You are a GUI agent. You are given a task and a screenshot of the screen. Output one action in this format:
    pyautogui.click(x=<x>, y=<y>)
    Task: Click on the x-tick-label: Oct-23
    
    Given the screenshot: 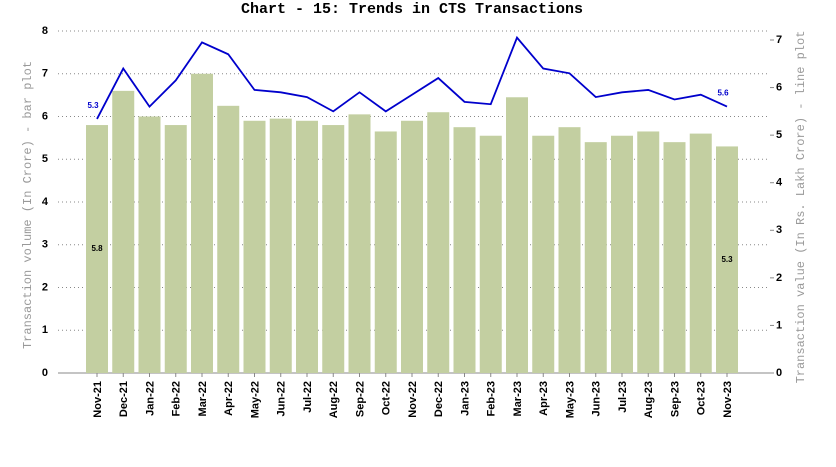 What is the action you would take?
    pyautogui.click(x=702, y=398)
    